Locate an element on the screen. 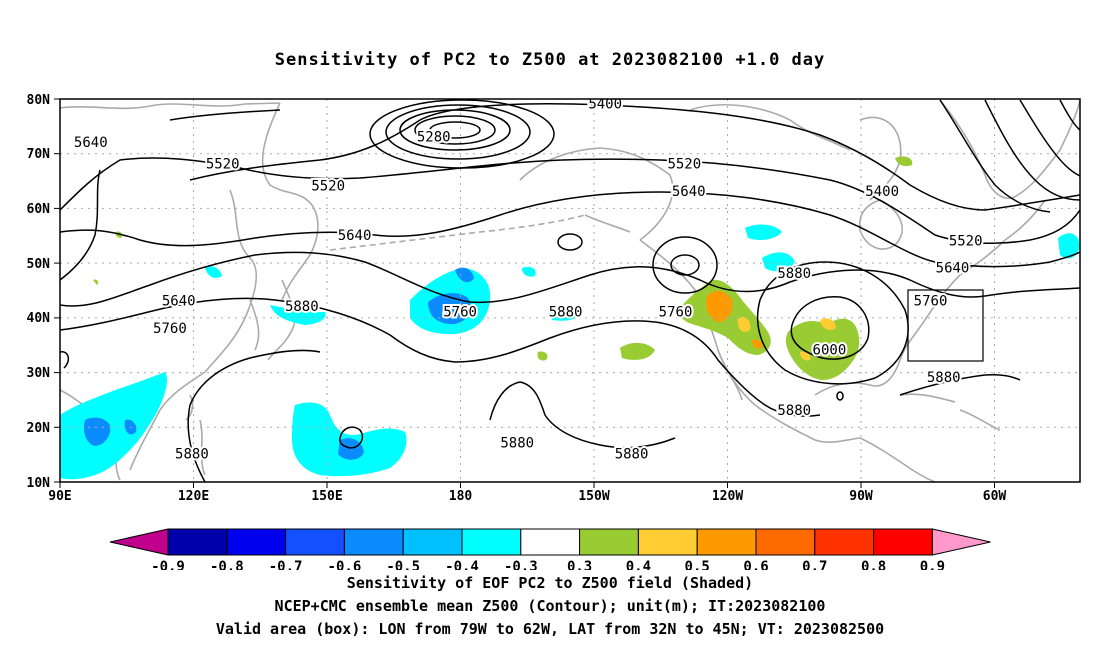  colorbar-tick-label: 0.5 is located at coordinates (697, 564).